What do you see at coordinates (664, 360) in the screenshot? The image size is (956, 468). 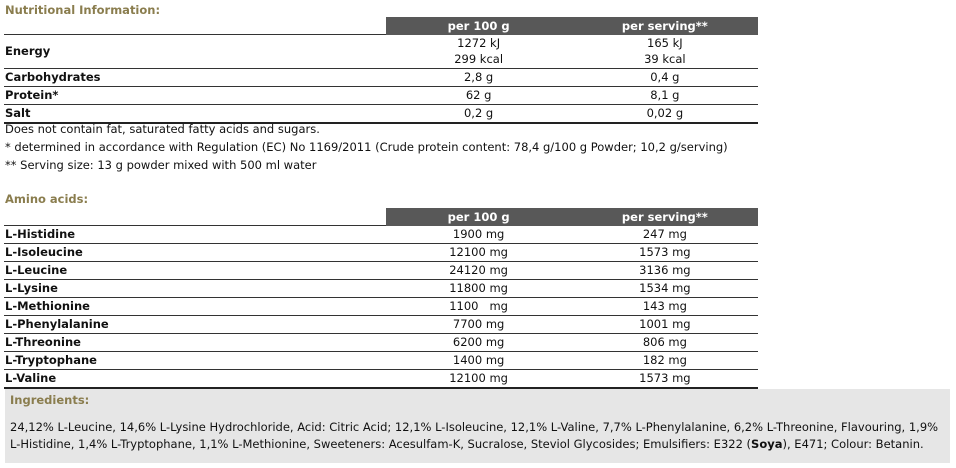 I see `row-per-serving: 182 mg` at bounding box center [664, 360].